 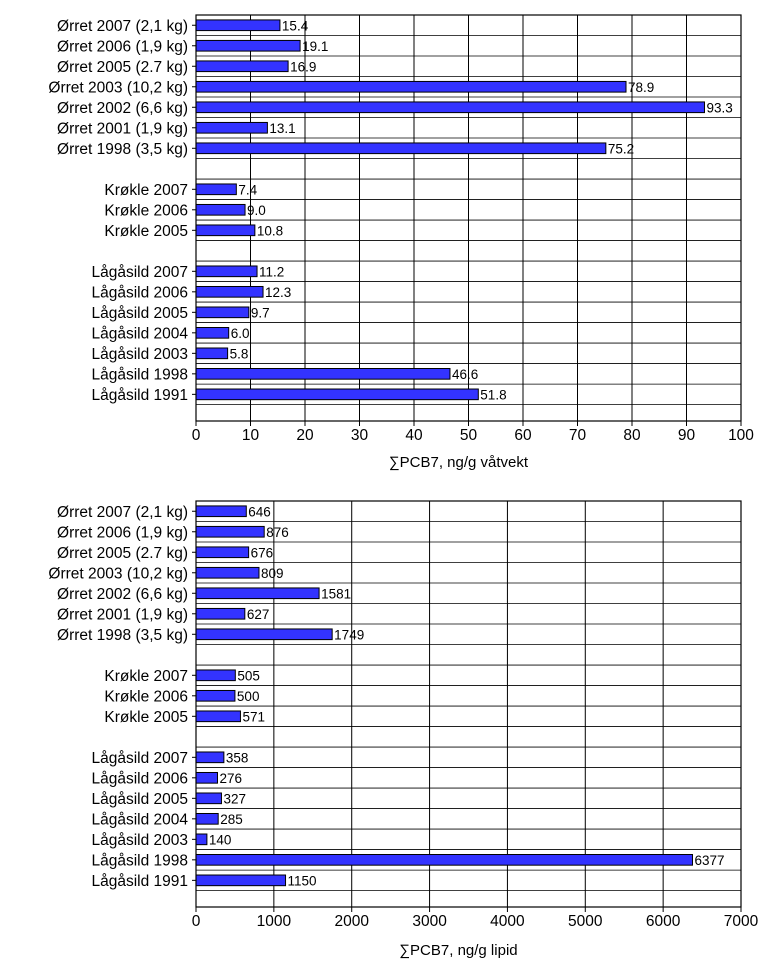 I want to click on x-tick-label: 6000, so click(x=663, y=921).